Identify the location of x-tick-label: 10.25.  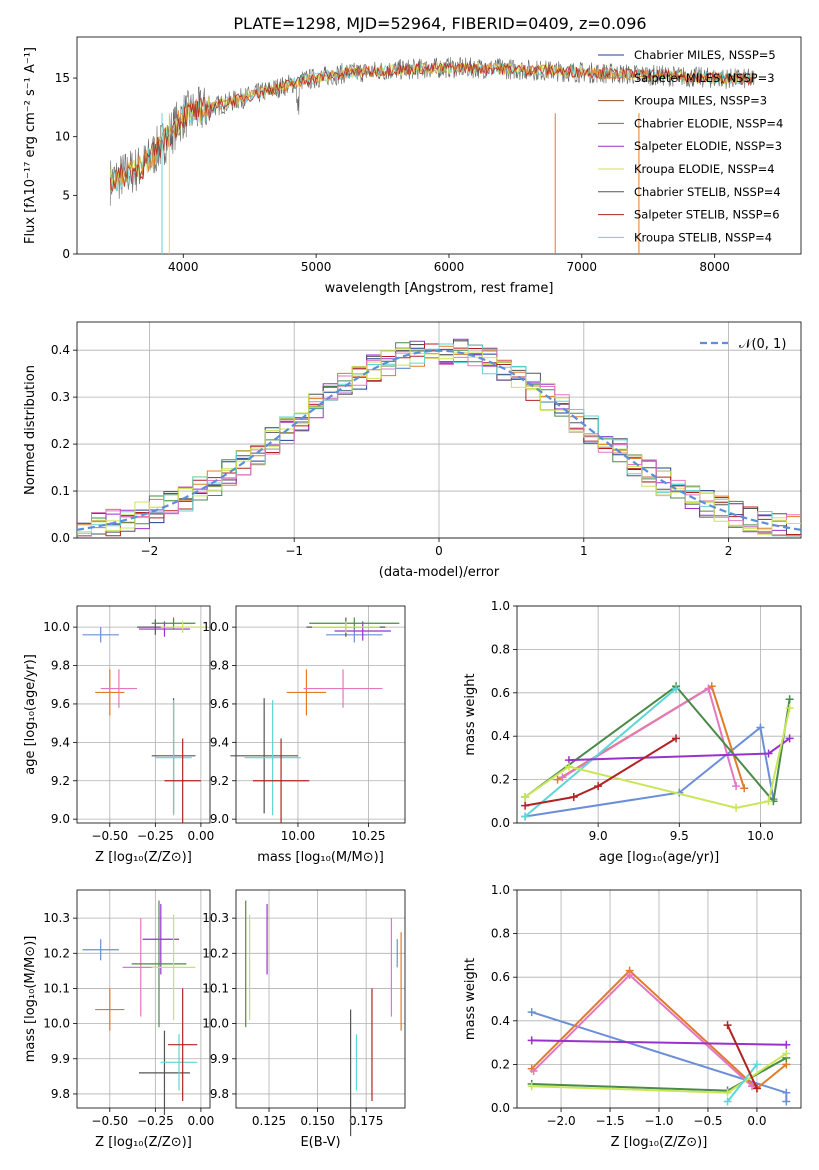
(368, 836).